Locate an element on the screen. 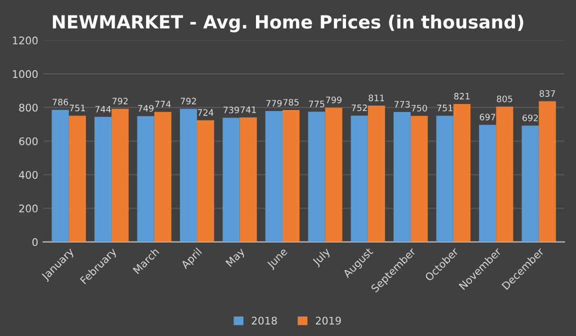 The height and width of the screenshot is (336, 576). data-label: 741 is located at coordinates (248, 109).